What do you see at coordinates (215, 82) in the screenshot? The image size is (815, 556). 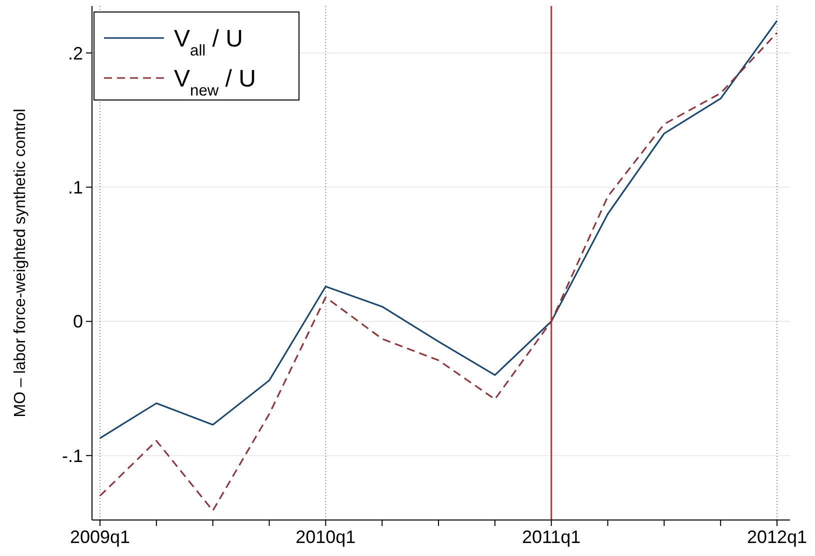 I see `legend-label: V$_{new}$ / U` at bounding box center [215, 82].